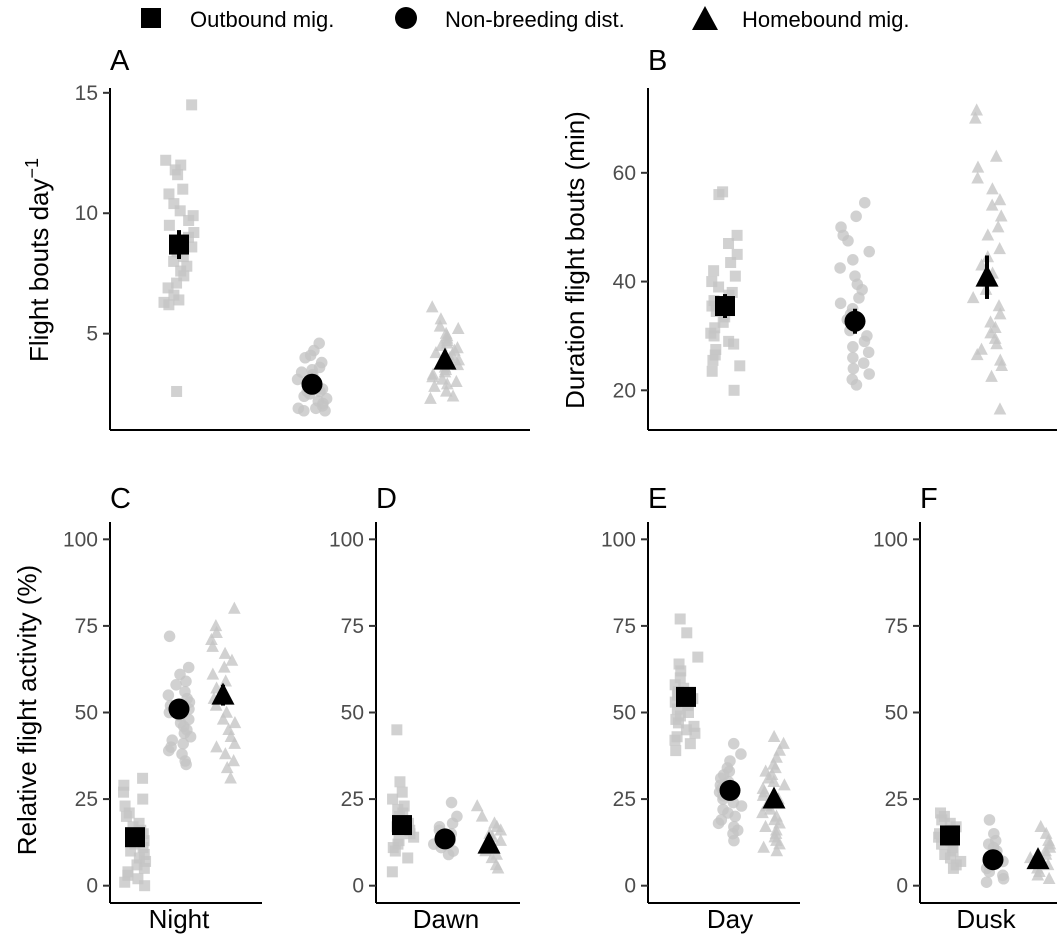  Describe the element at coordinates (624, 713) in the screenshot. I see `y-tick-label: 50` at that location.